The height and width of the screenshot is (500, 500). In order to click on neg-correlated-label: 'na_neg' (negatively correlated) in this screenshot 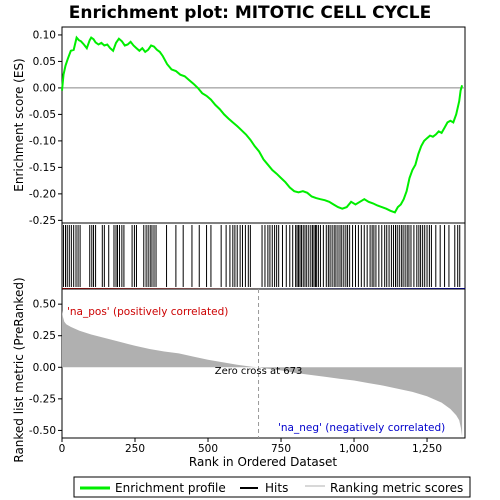, I will do `click(361, 428)`.